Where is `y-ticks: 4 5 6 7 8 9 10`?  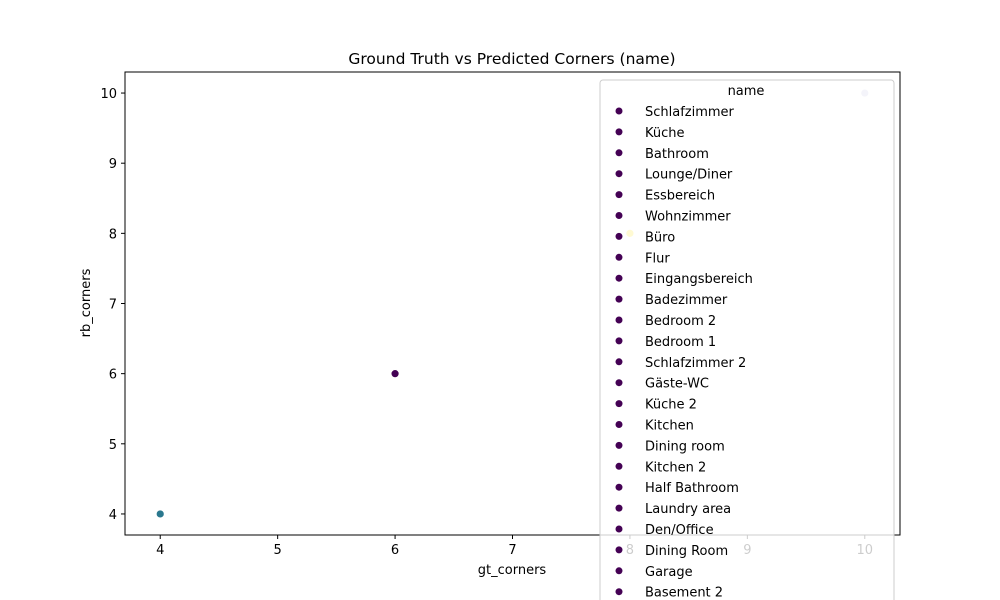
y-ticks: 4 5 6 7 8 9 10 is located at coordinates (112, 305).